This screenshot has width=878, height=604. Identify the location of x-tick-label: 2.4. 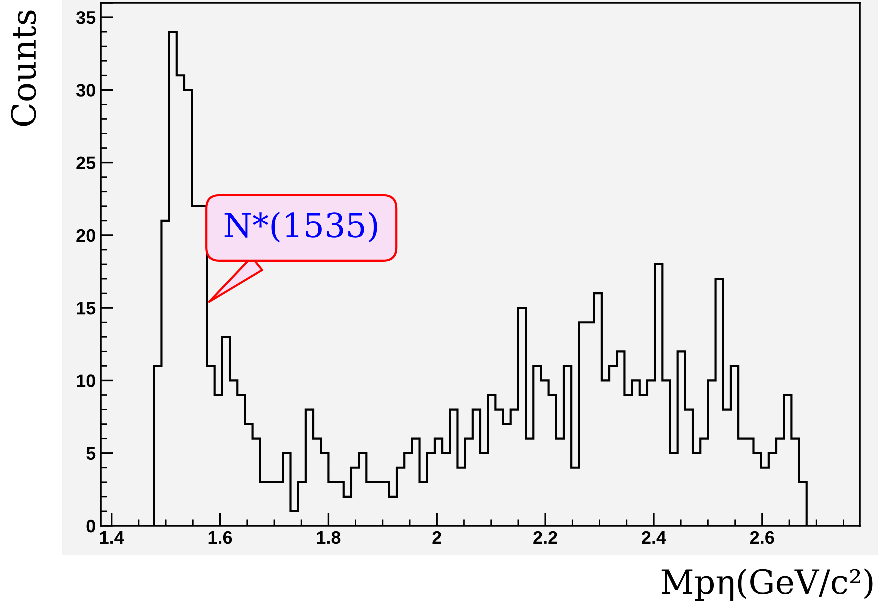
(654, 537).